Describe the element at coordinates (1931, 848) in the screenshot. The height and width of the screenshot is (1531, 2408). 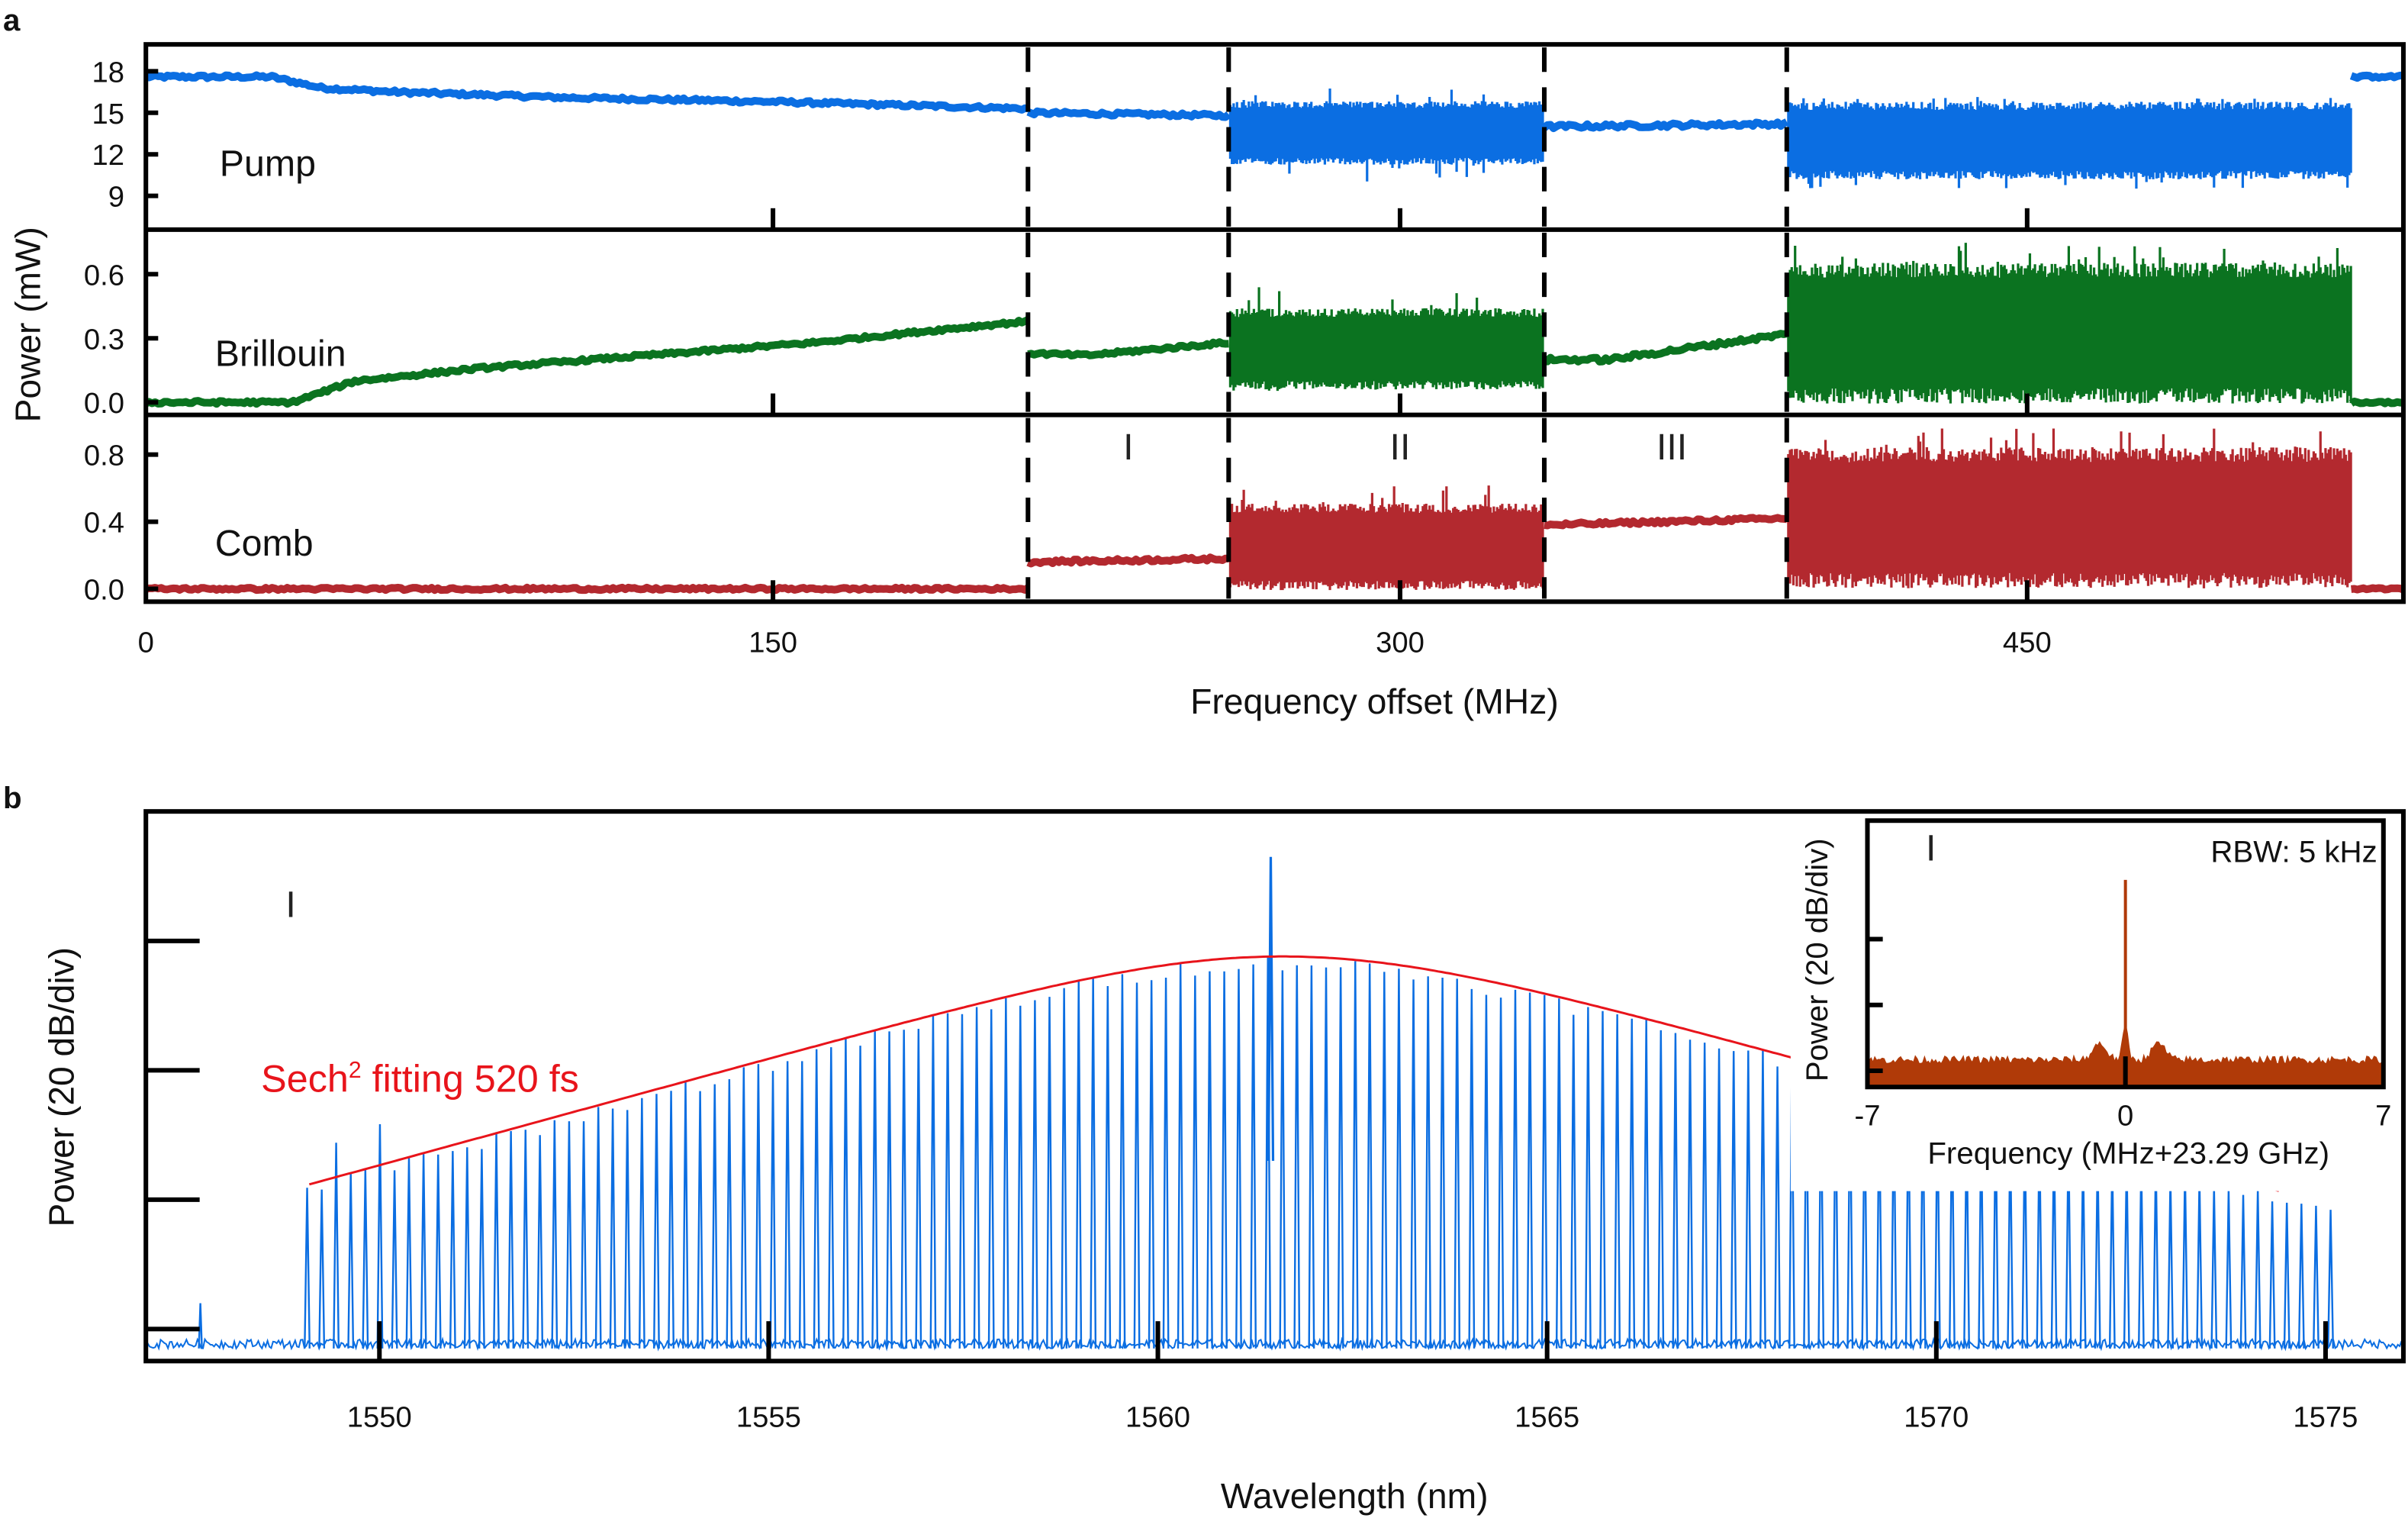
I see `inset-region-label: I` at that location.